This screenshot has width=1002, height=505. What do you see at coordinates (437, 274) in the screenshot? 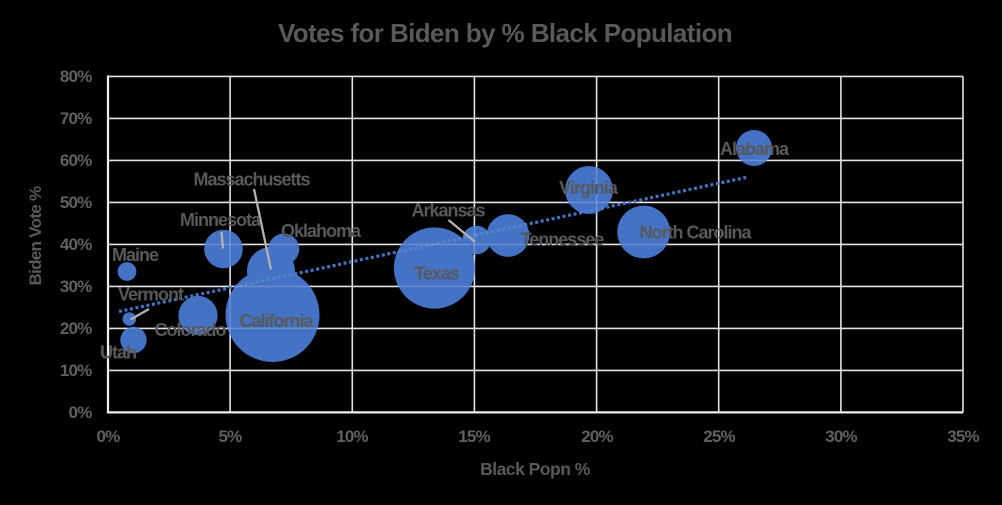
I see `svg-text: Texas` at bounding box center [437, 274].